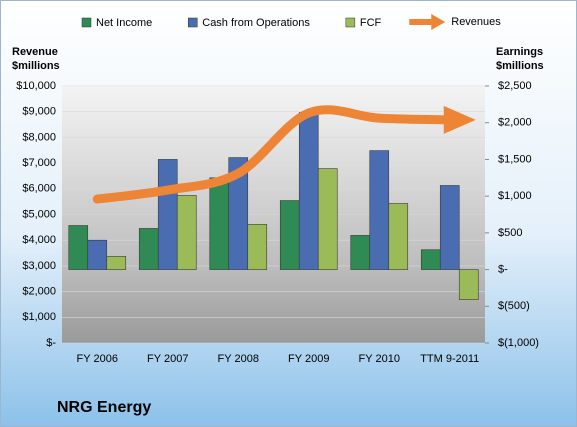 The height and width of the screenshot is (427, 577). What do you see at coordinates (39, 292) in the screenshot?
I see `y-tick-label: $2,000` at bounding box center [39, 292].